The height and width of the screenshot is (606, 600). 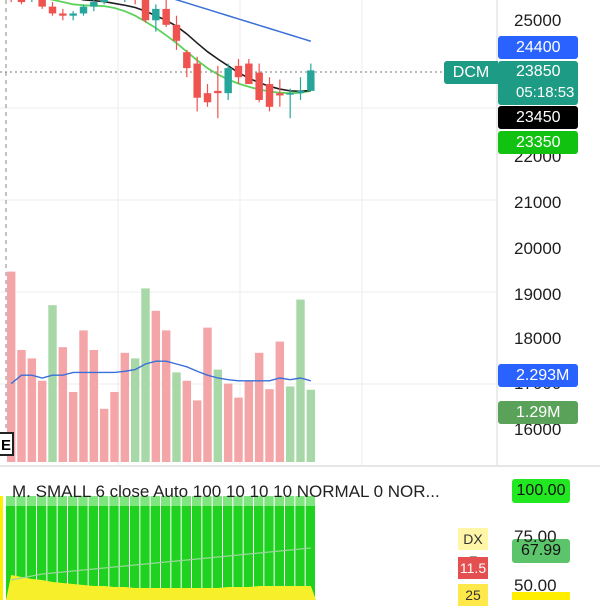 What do you see at coordinates (538, 47) in the screenshot?
I see `price-tag-ma: 24400` at bounding box center [538, 47].